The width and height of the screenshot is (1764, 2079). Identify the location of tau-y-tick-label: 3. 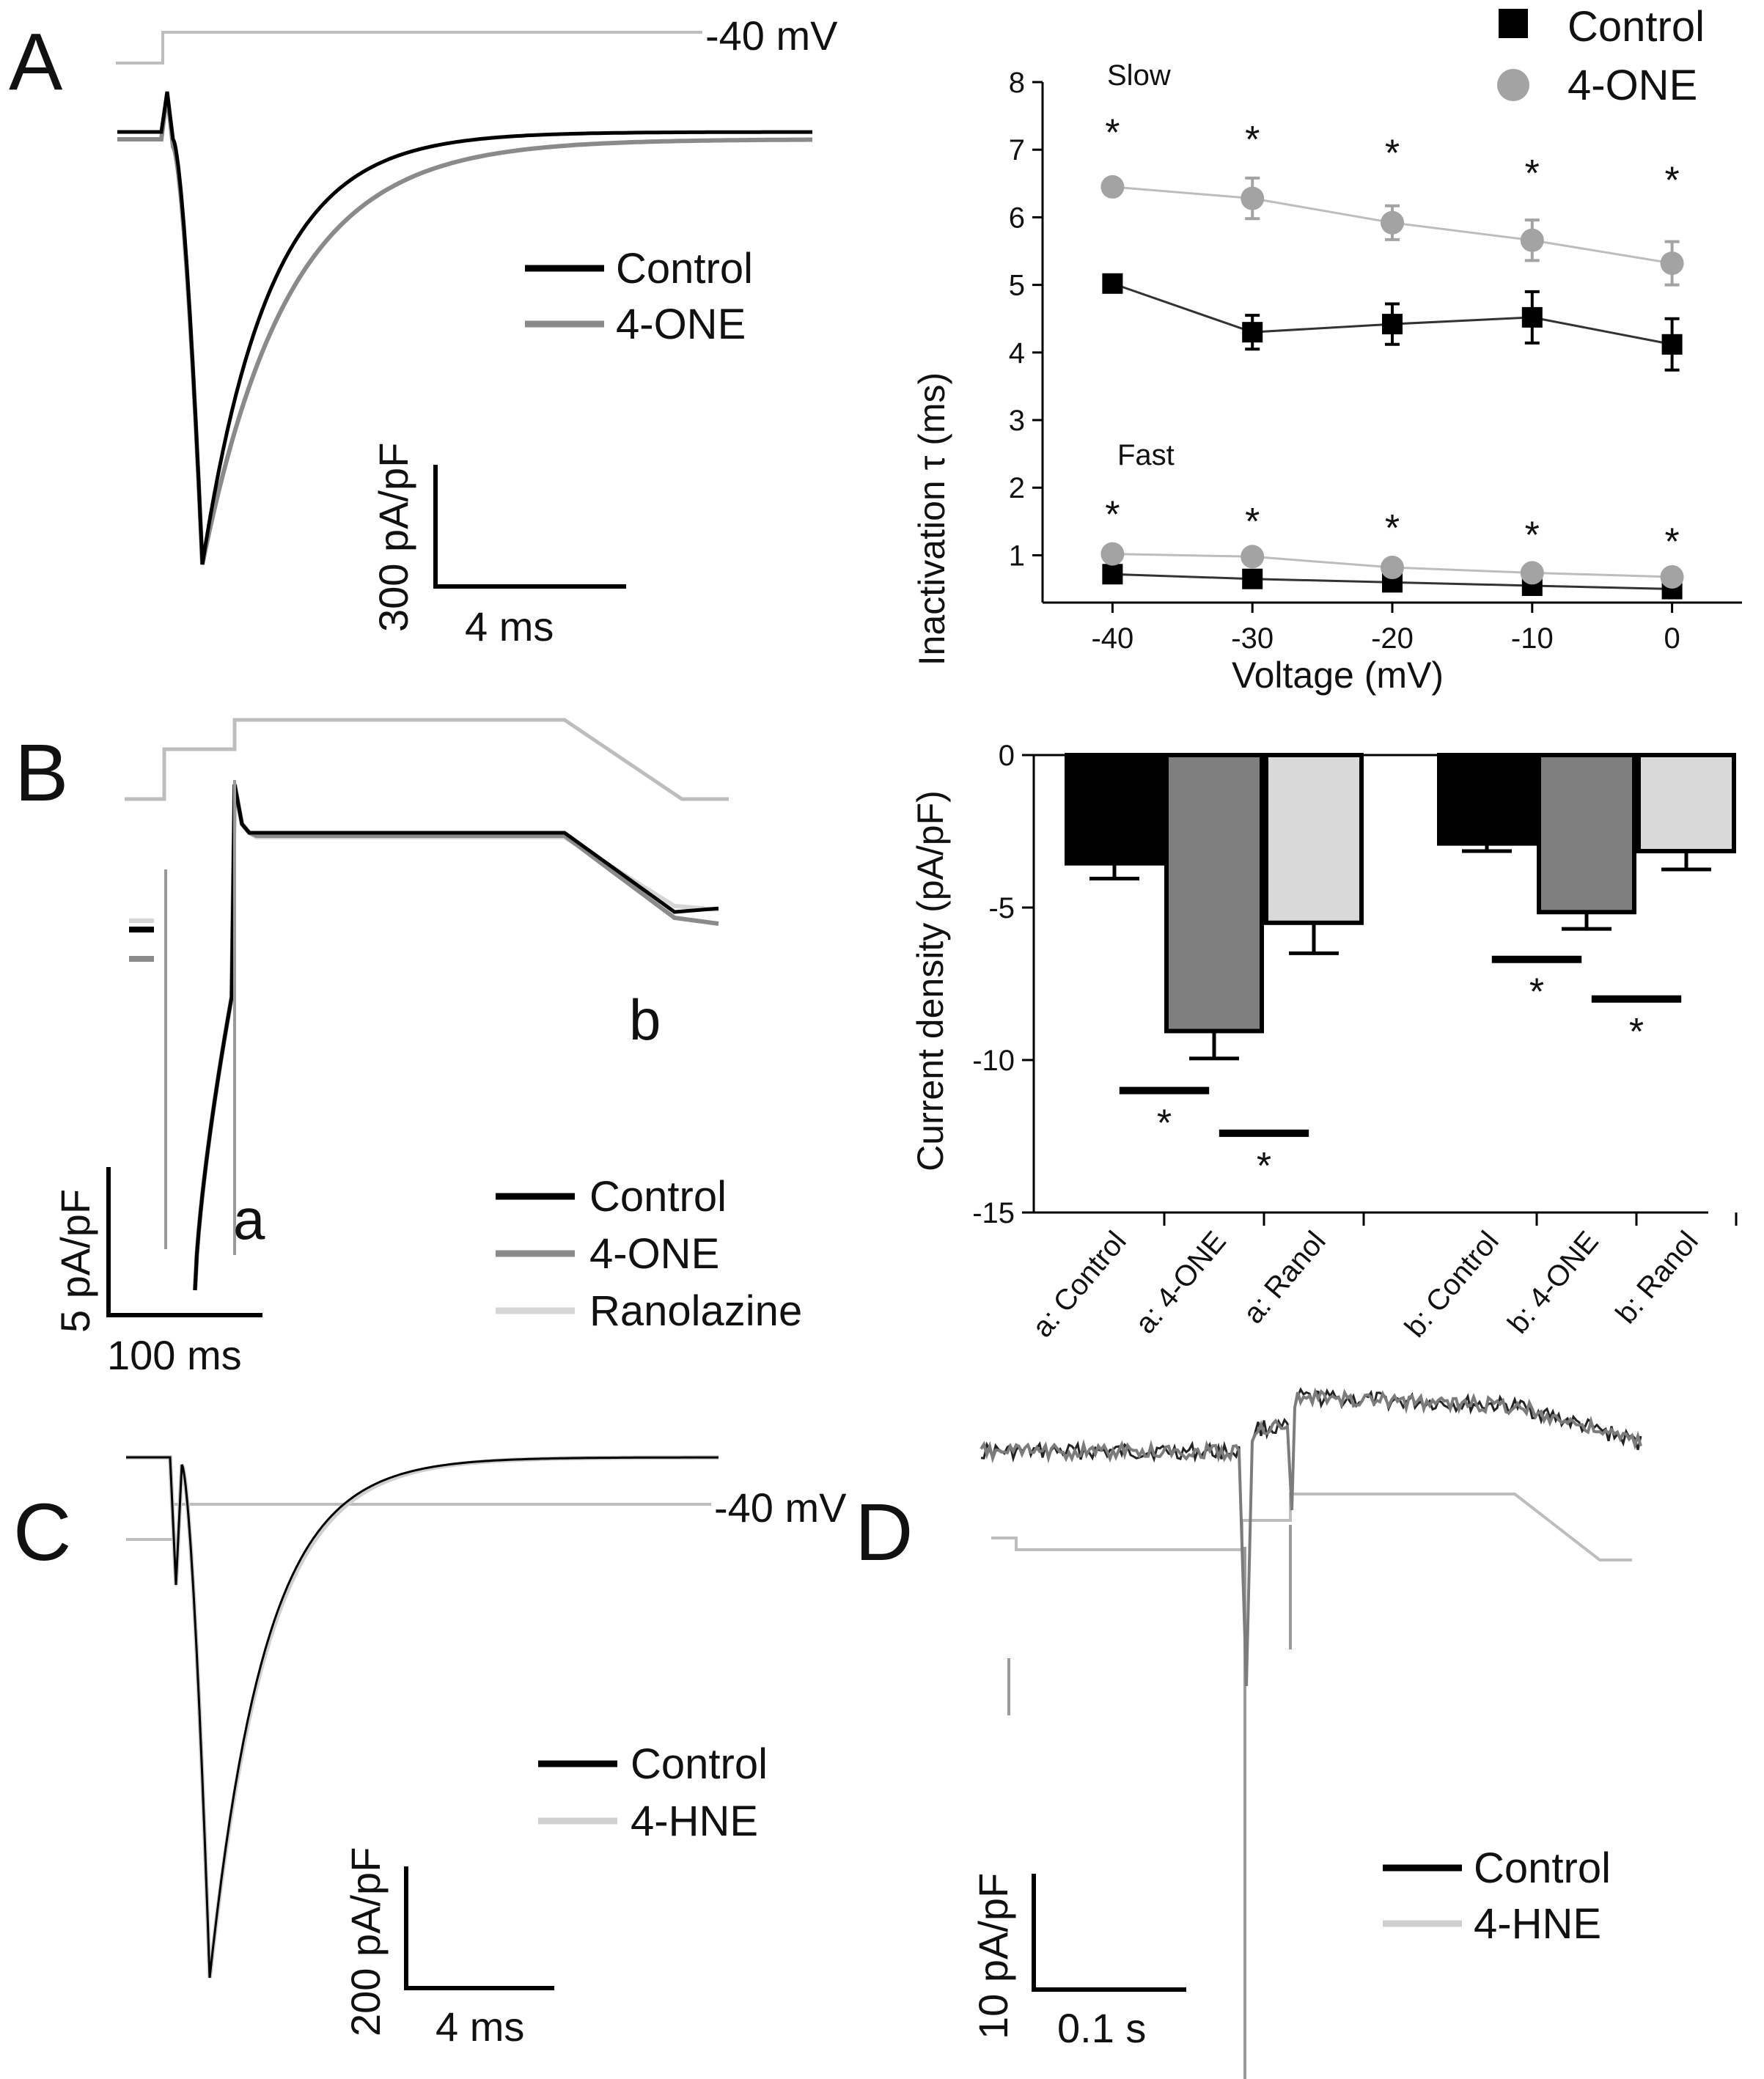
(1017, 421).